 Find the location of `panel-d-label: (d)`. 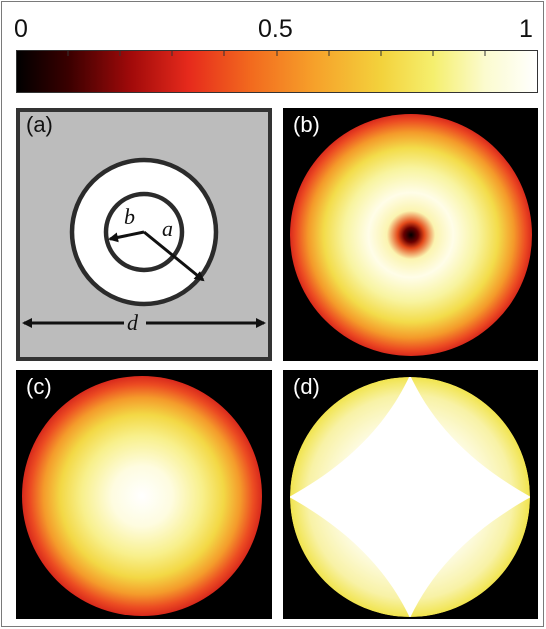

panel-d-label: (d) is located at coordinates (306, 386).